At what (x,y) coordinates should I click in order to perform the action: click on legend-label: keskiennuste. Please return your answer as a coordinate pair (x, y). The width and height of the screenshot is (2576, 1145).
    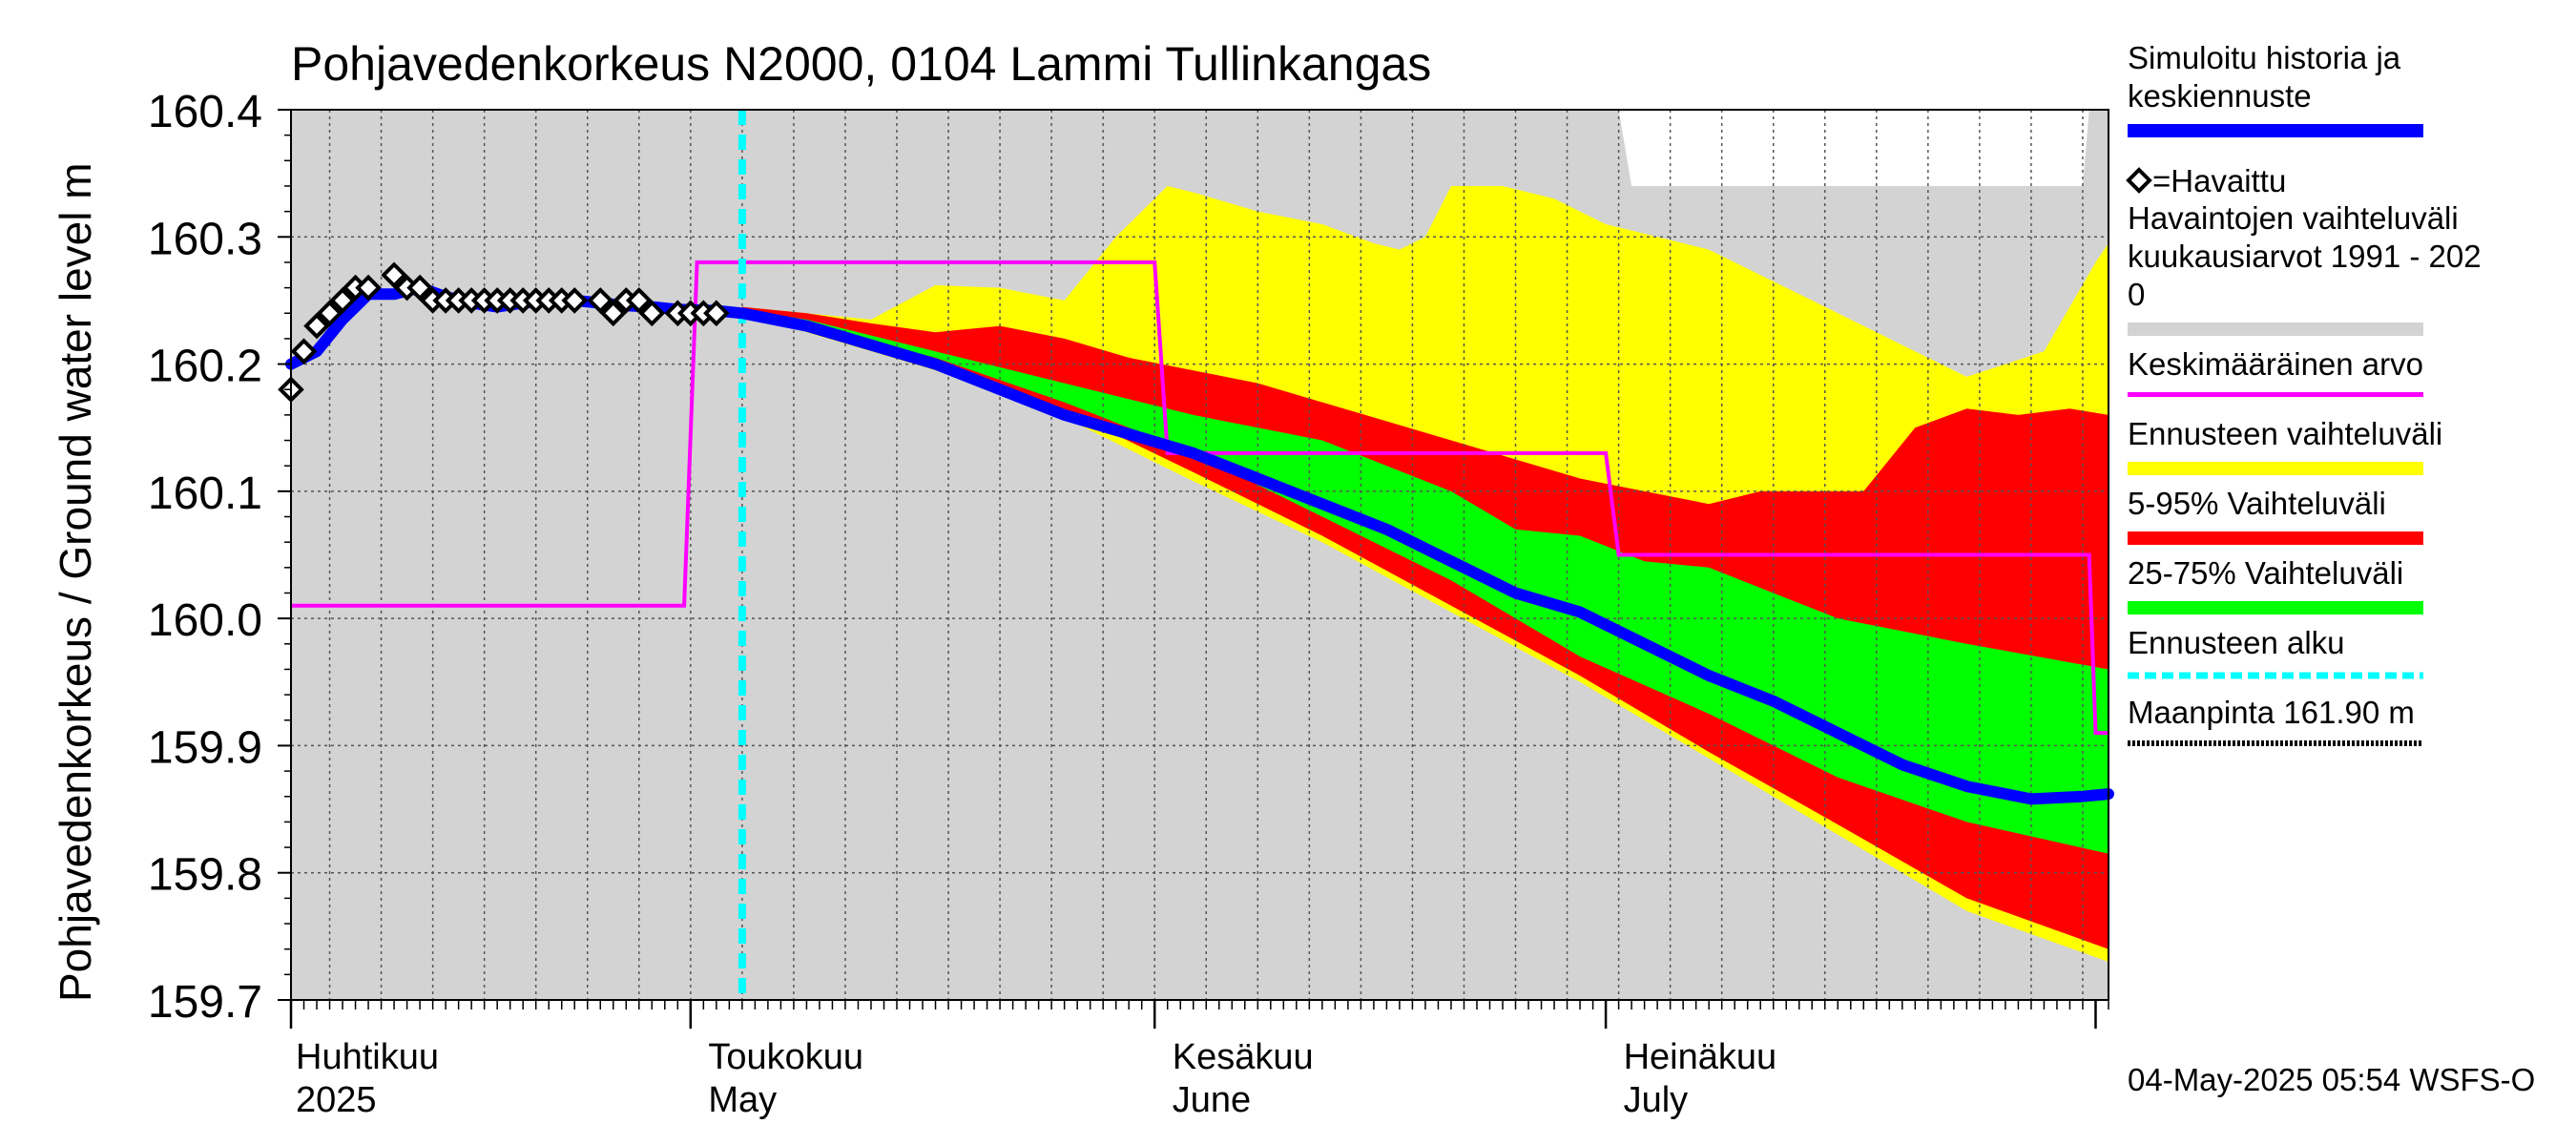
    Looking at the image, I should click on (2220, 96).